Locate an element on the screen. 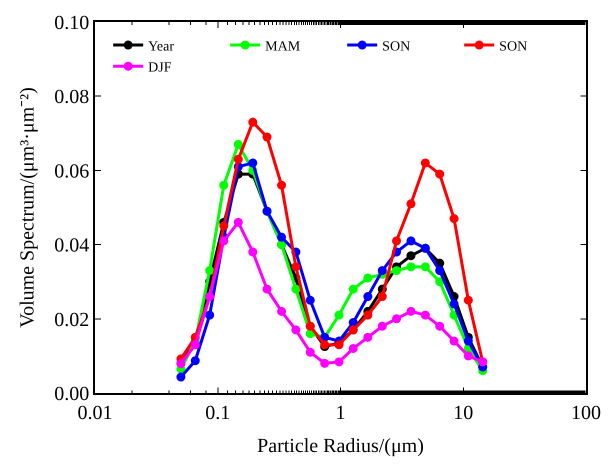 The height and width of the screenshot is (465, 613). x-axis-title: Particle Radius/(μm) is located at coordinates (340, 445).